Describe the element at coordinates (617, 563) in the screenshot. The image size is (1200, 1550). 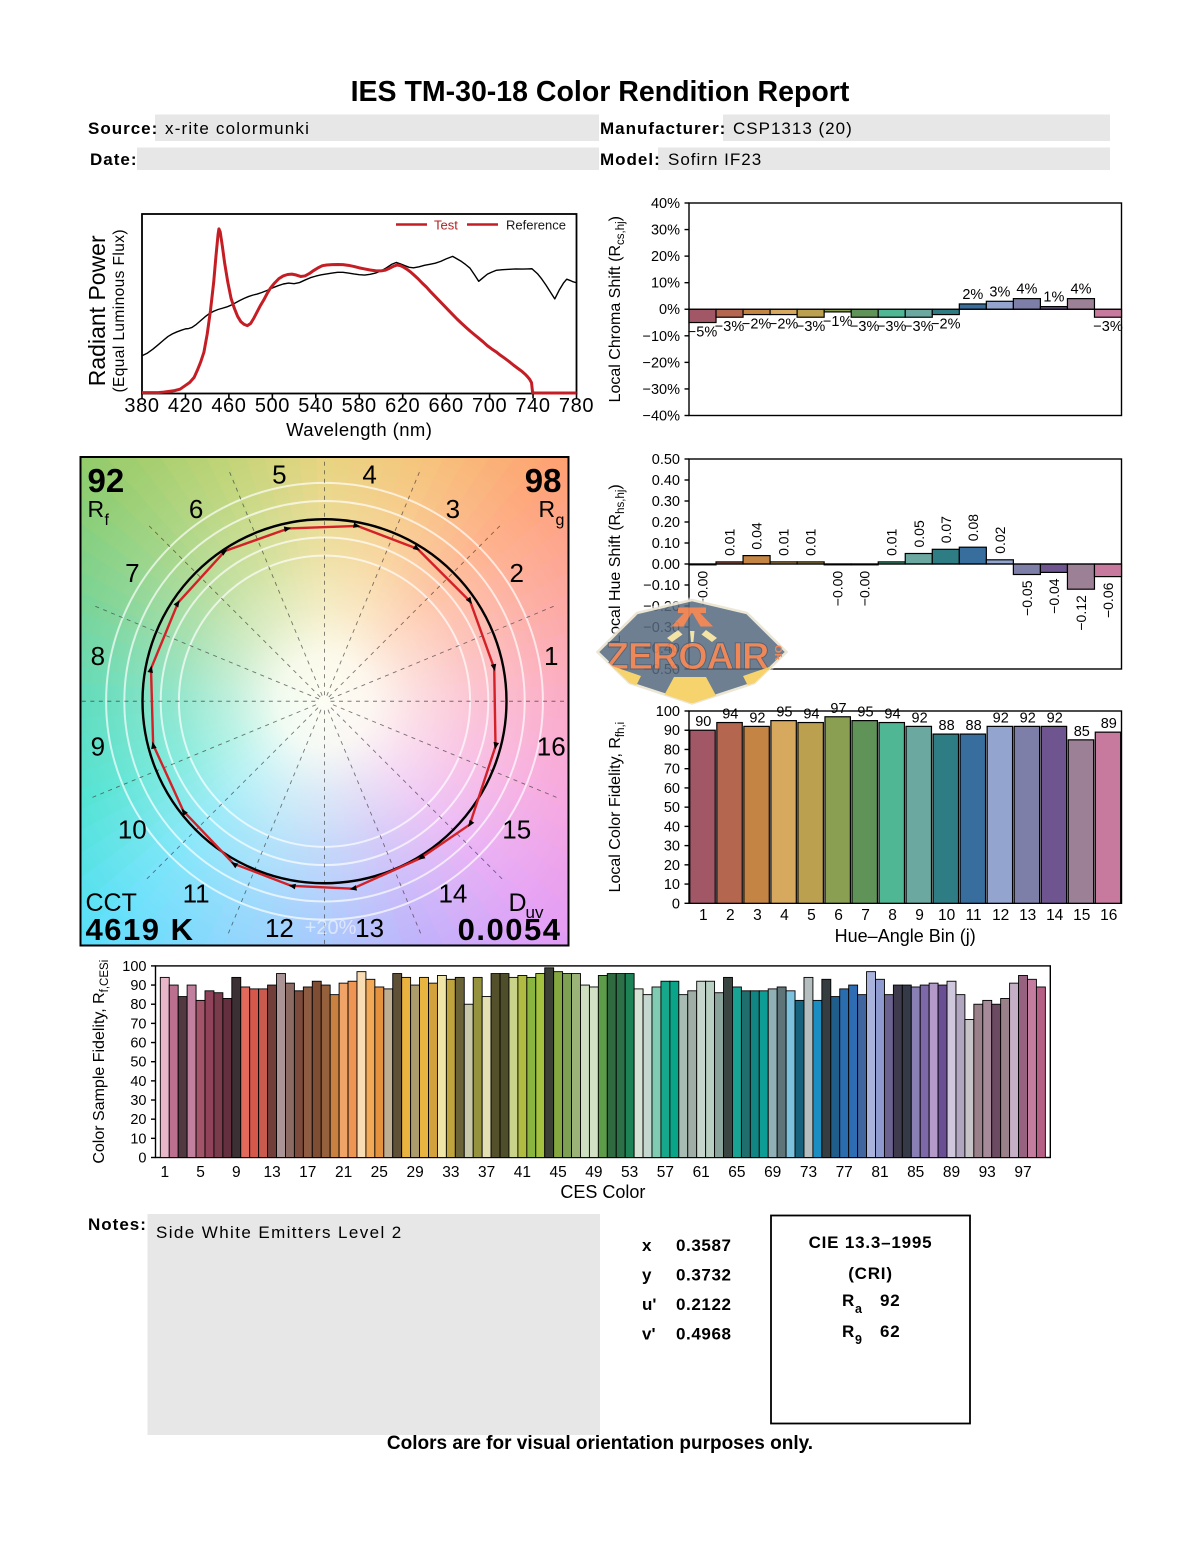
I see `svg-text: Local Hue Shift (Rhs,hj)` at that location.